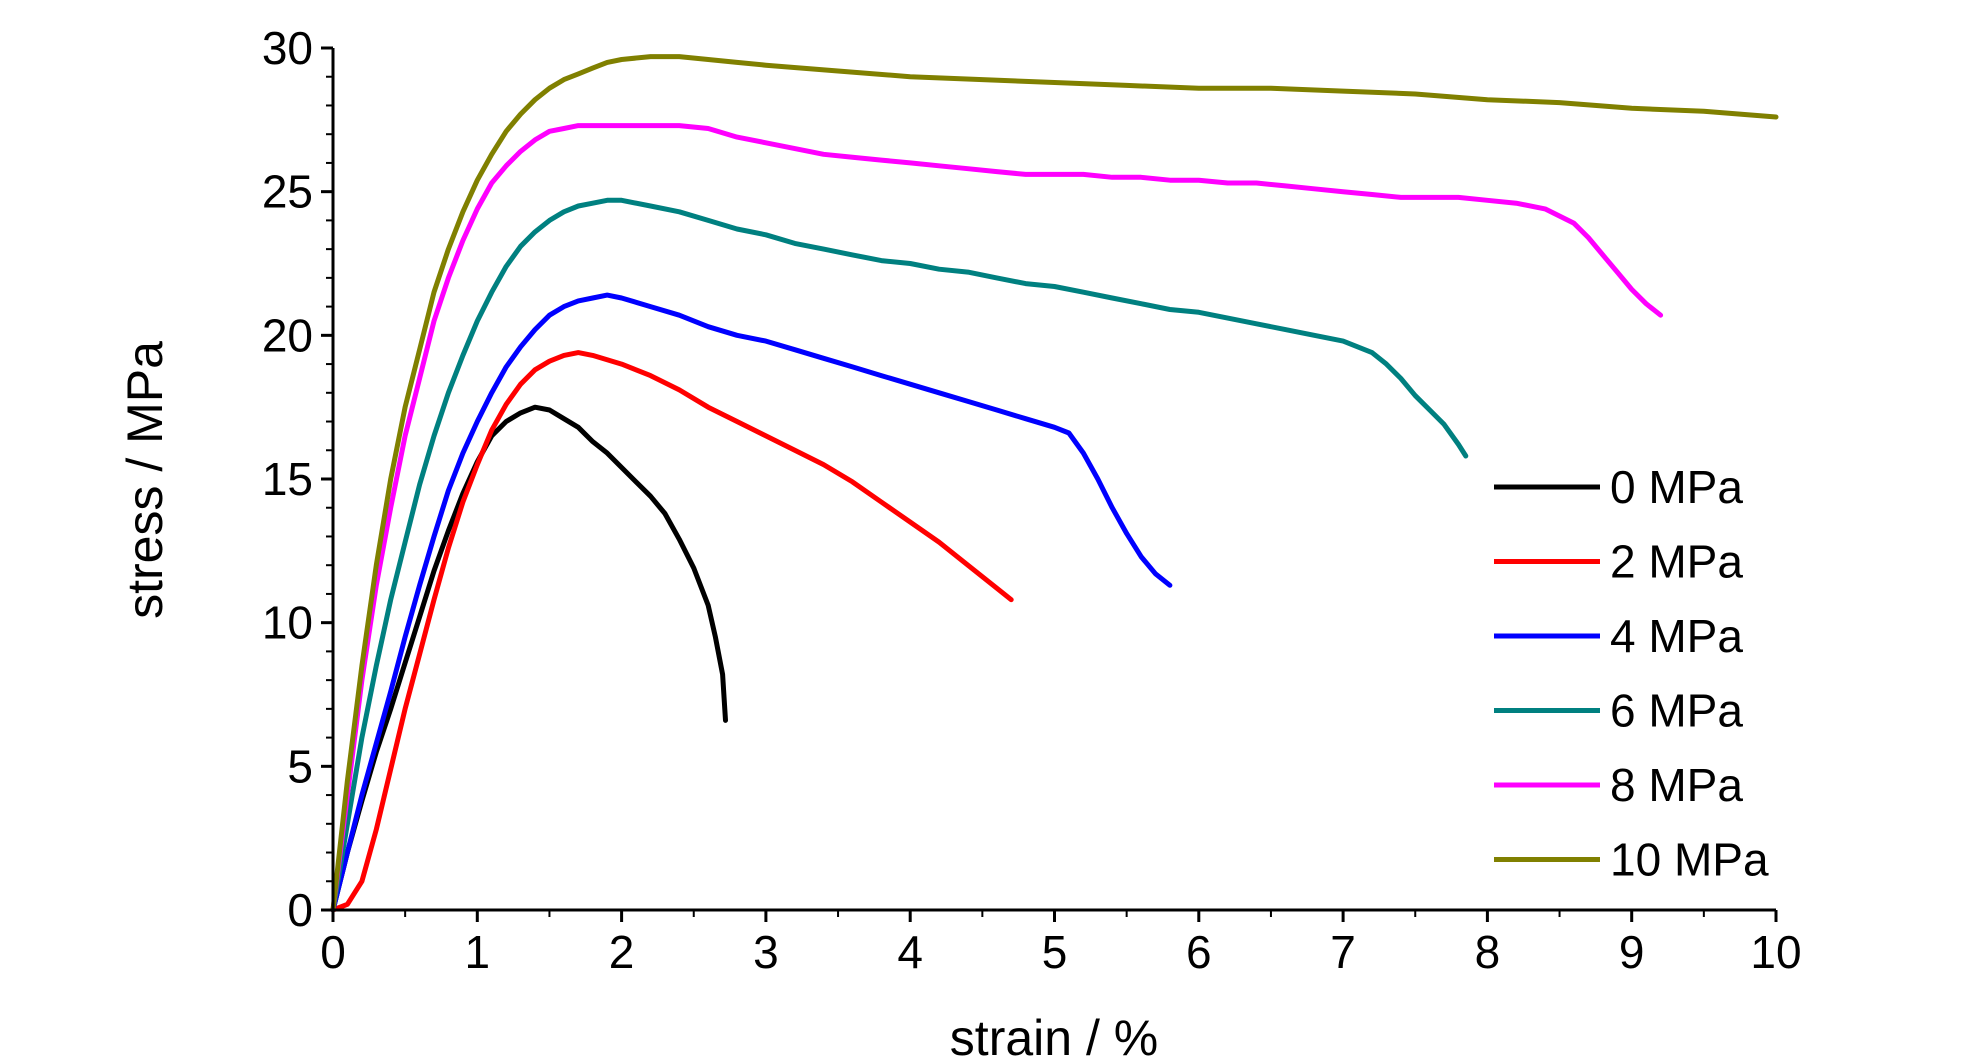 The image size is (1984, 1063). I want to click on x-tick-label: 7, so click(1343, 952).